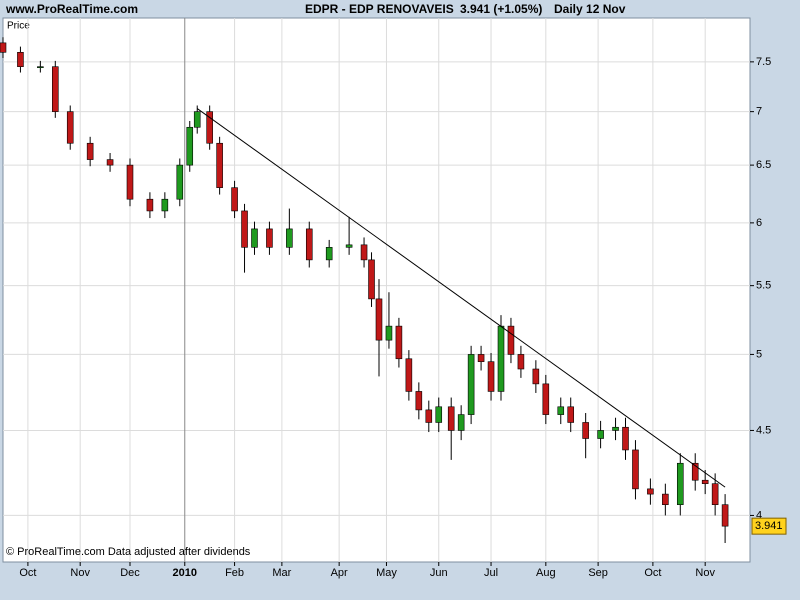 This screenshot has width=800, height=600. Describe the element at coordinates (763, 62) in the screenshot. I see `y-tick-label: 7.5` at that location.